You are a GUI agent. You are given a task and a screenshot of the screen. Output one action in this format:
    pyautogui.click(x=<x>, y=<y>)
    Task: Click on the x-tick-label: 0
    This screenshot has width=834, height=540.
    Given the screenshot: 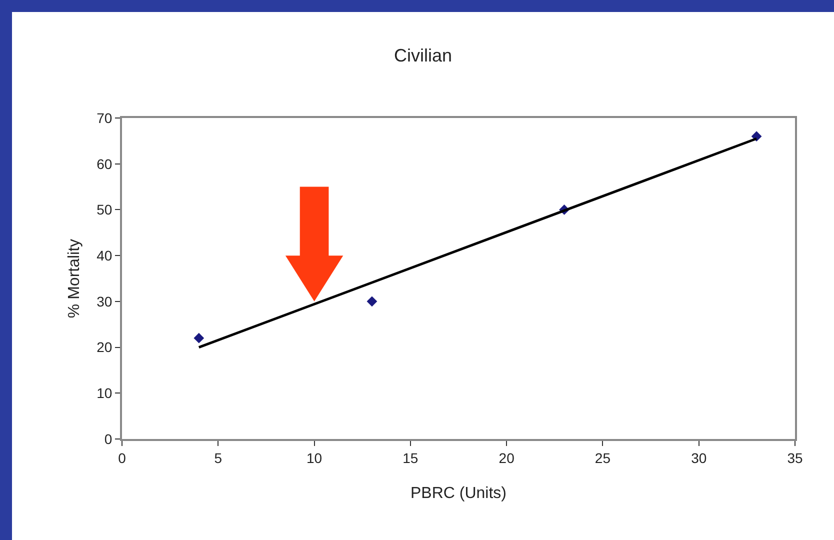 What is the action you would take?
    pyautogui.click(x=122, y=458)
    